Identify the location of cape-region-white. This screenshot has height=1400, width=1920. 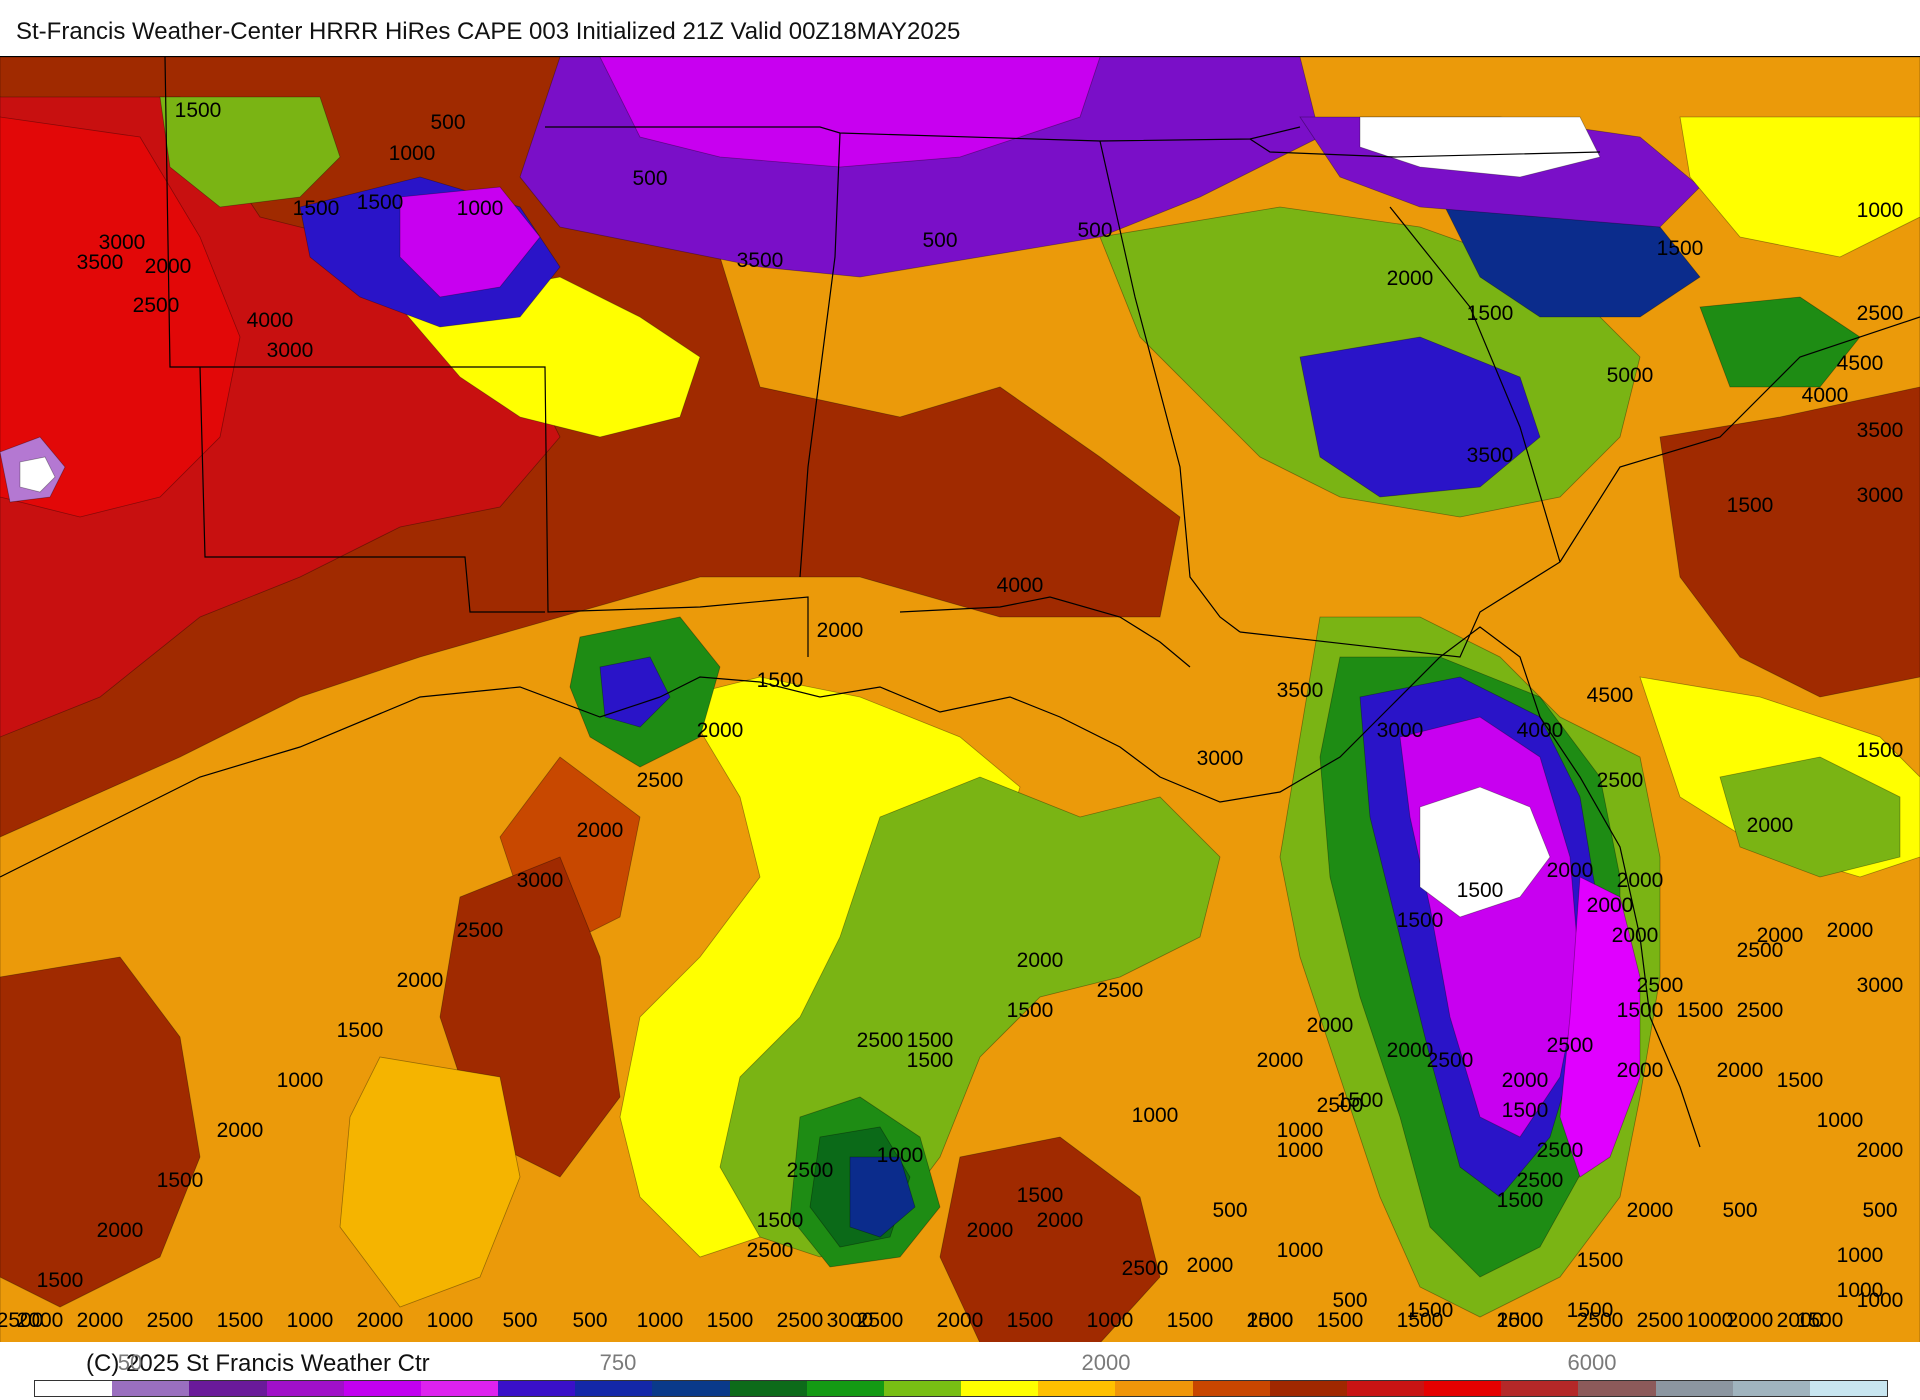
(1480, 147).